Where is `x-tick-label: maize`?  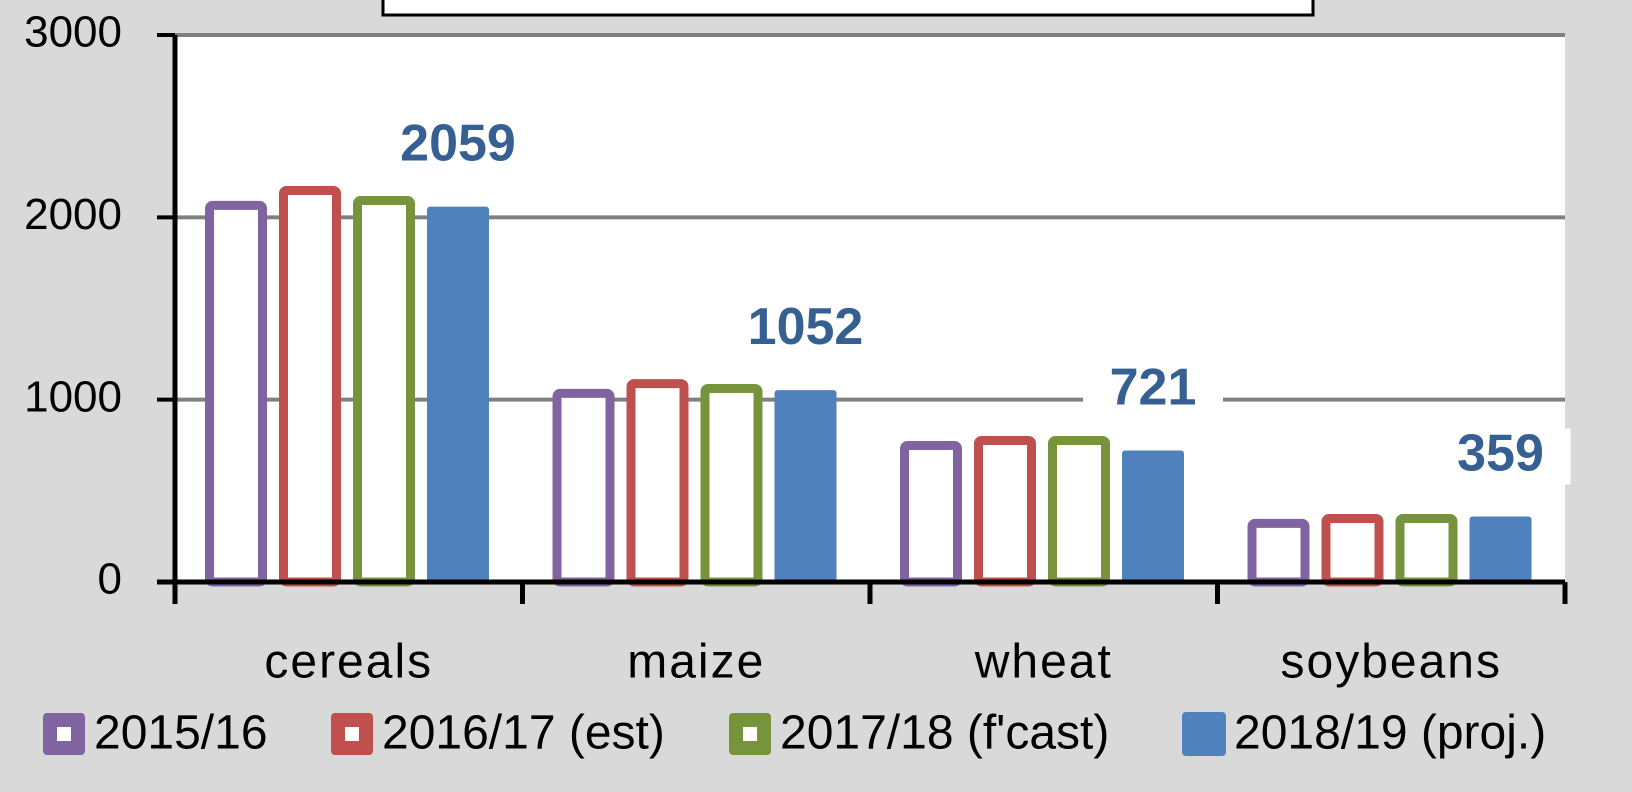 x-tick-label: maize is located at coordinates (696, 662).